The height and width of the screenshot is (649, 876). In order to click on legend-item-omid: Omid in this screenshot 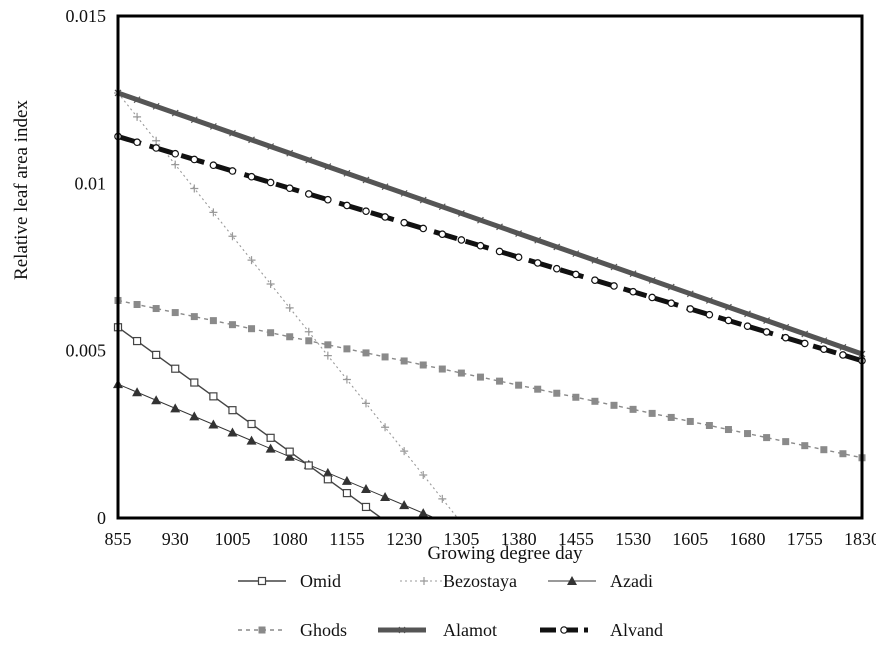, I will do `click(289, 581)`.